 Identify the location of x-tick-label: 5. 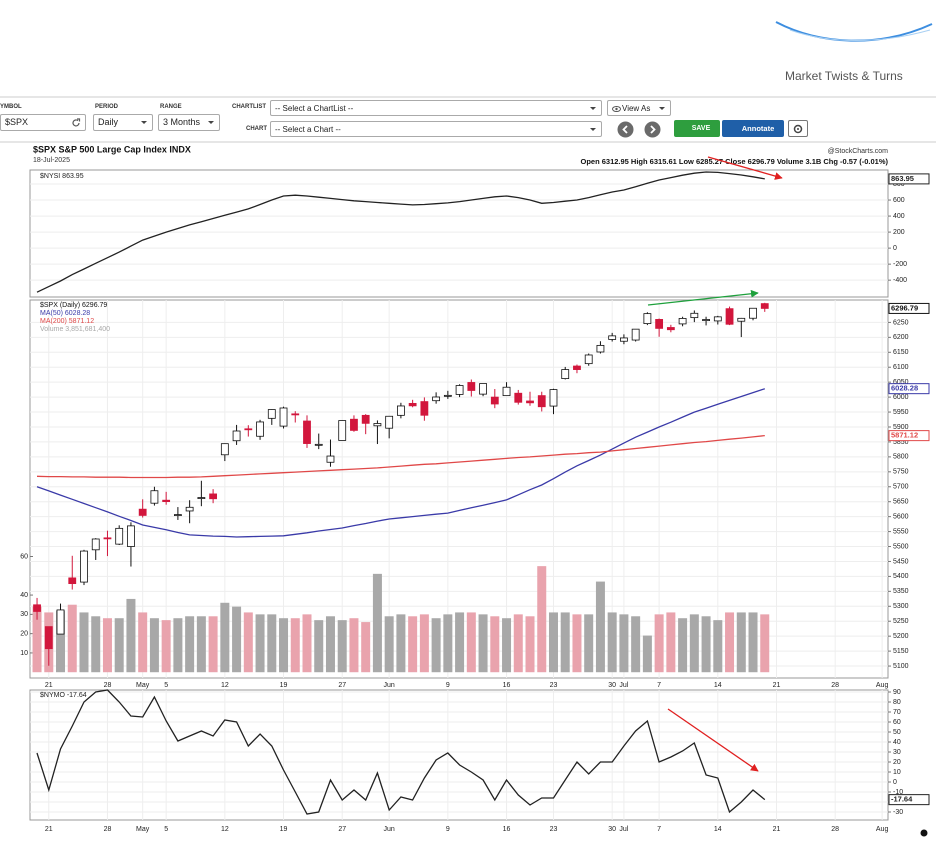
(166, 829).